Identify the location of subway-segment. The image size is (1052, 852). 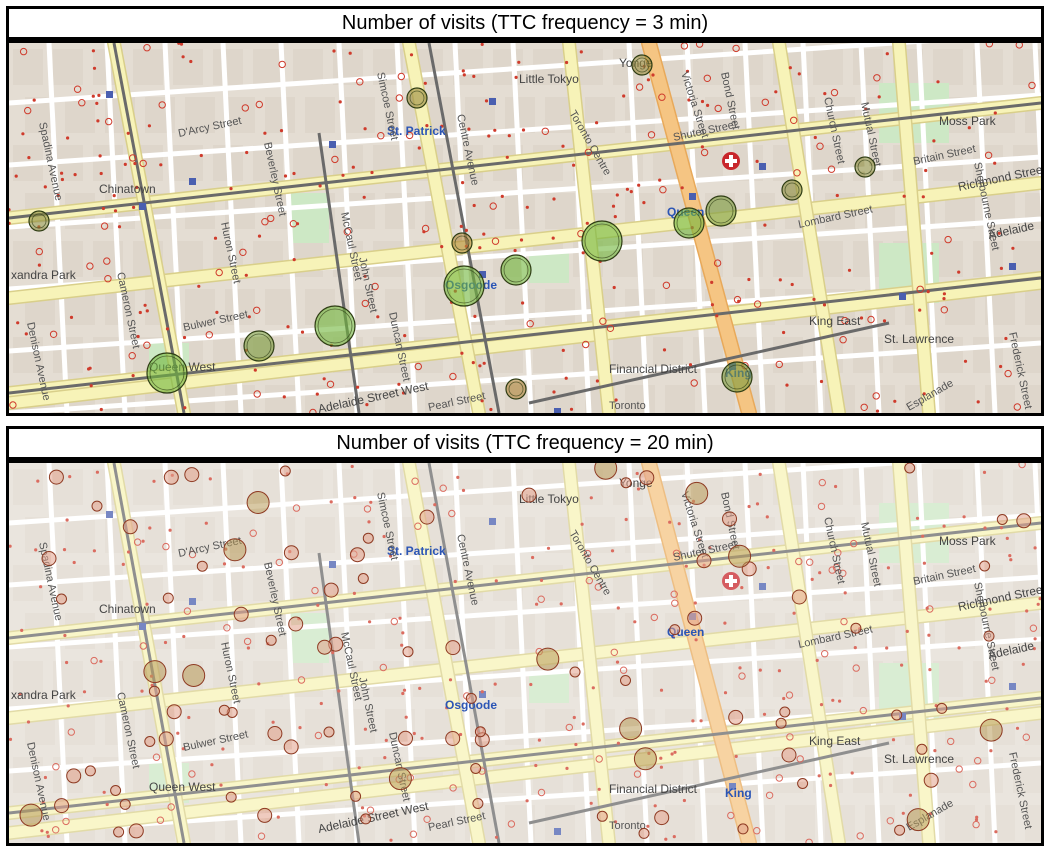
(709, 783).